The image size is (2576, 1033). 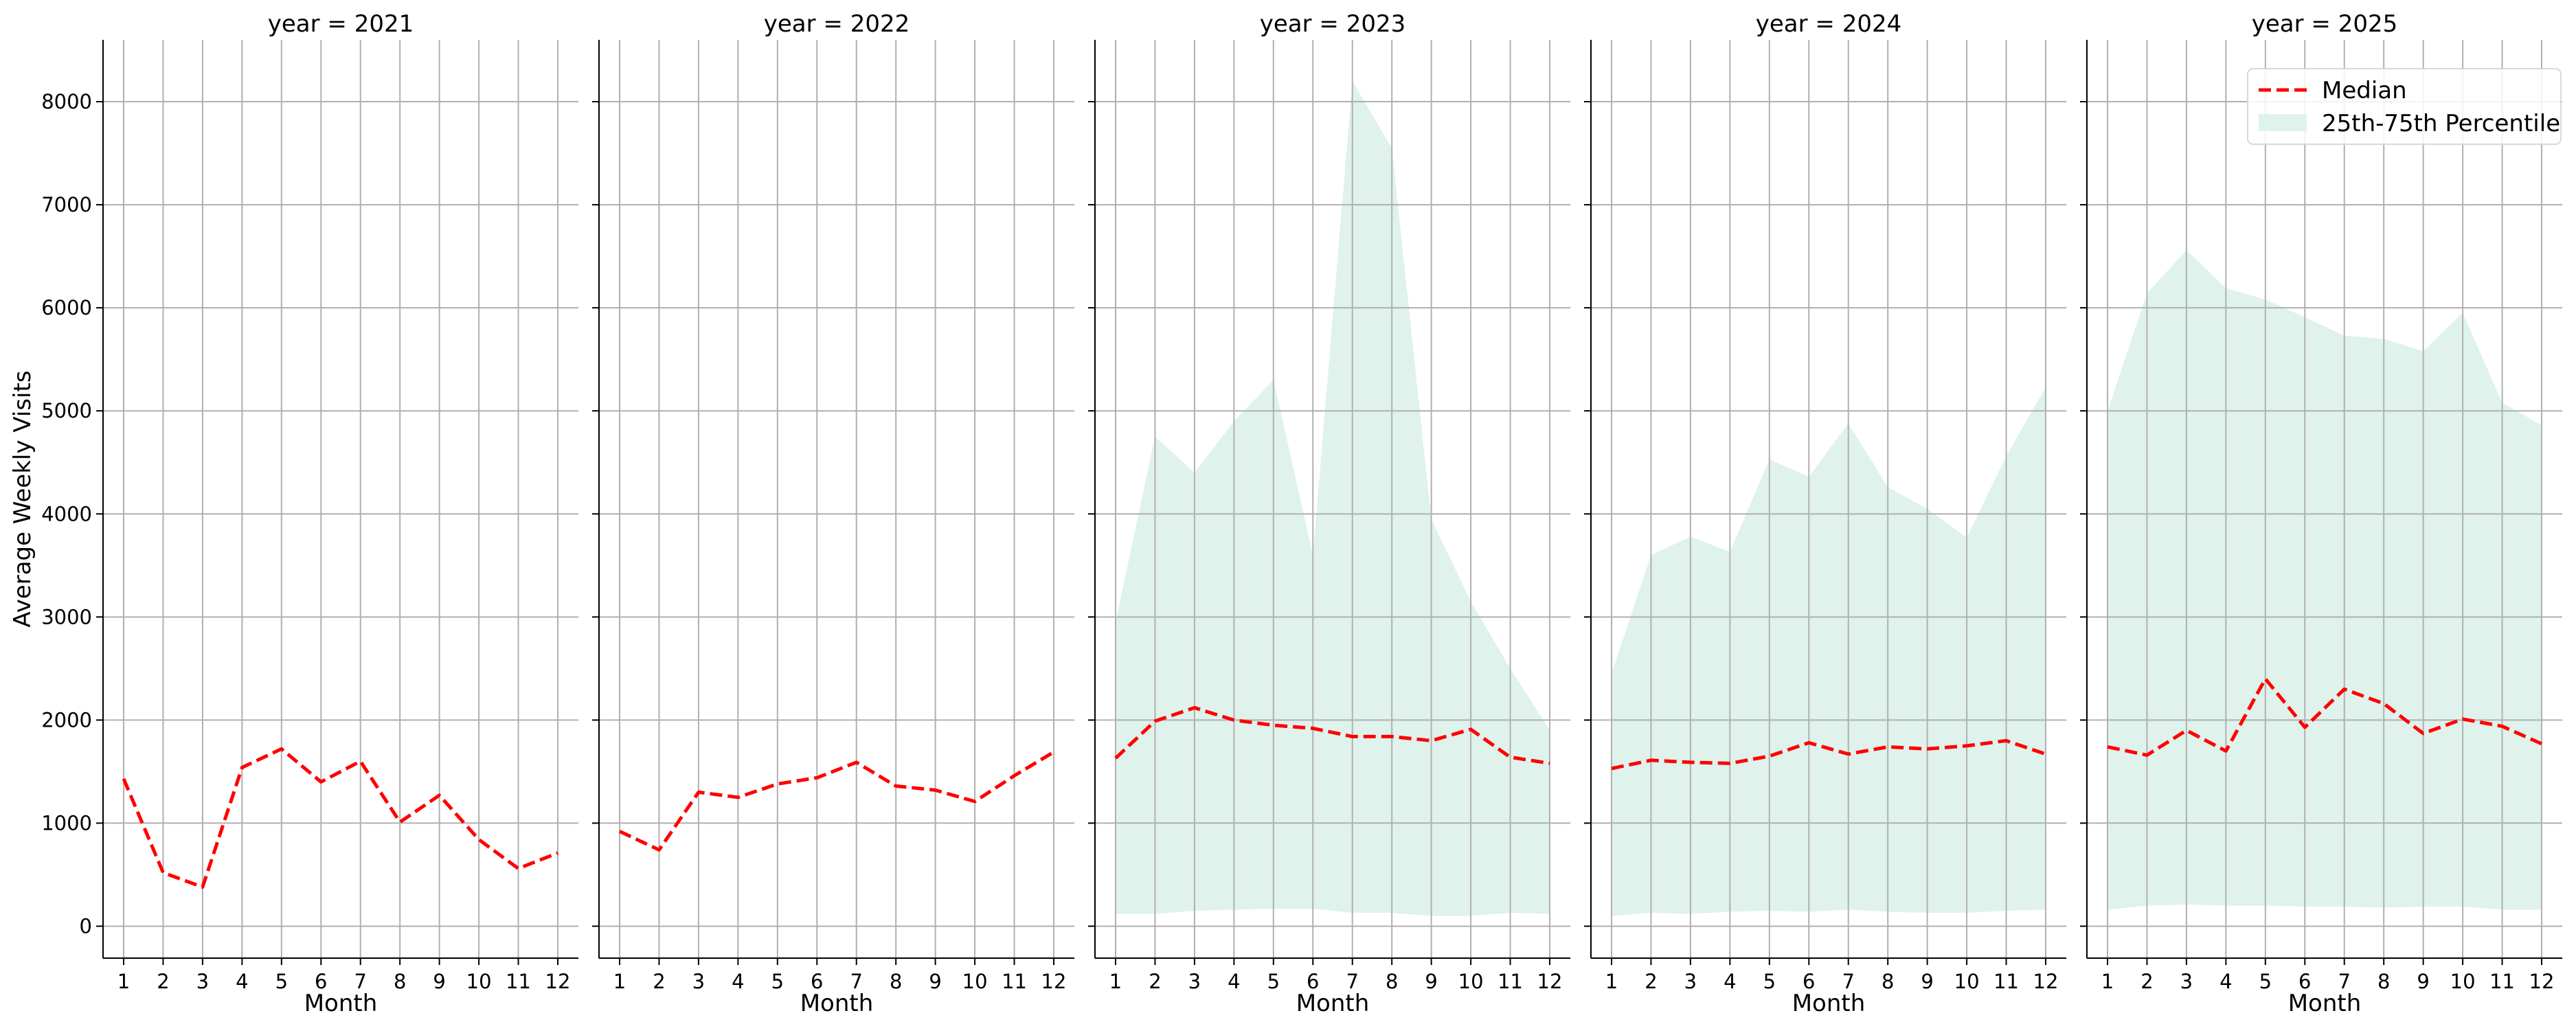 I want to click on x-tick-label-4-6: 7, so click(x=2344, y=982).